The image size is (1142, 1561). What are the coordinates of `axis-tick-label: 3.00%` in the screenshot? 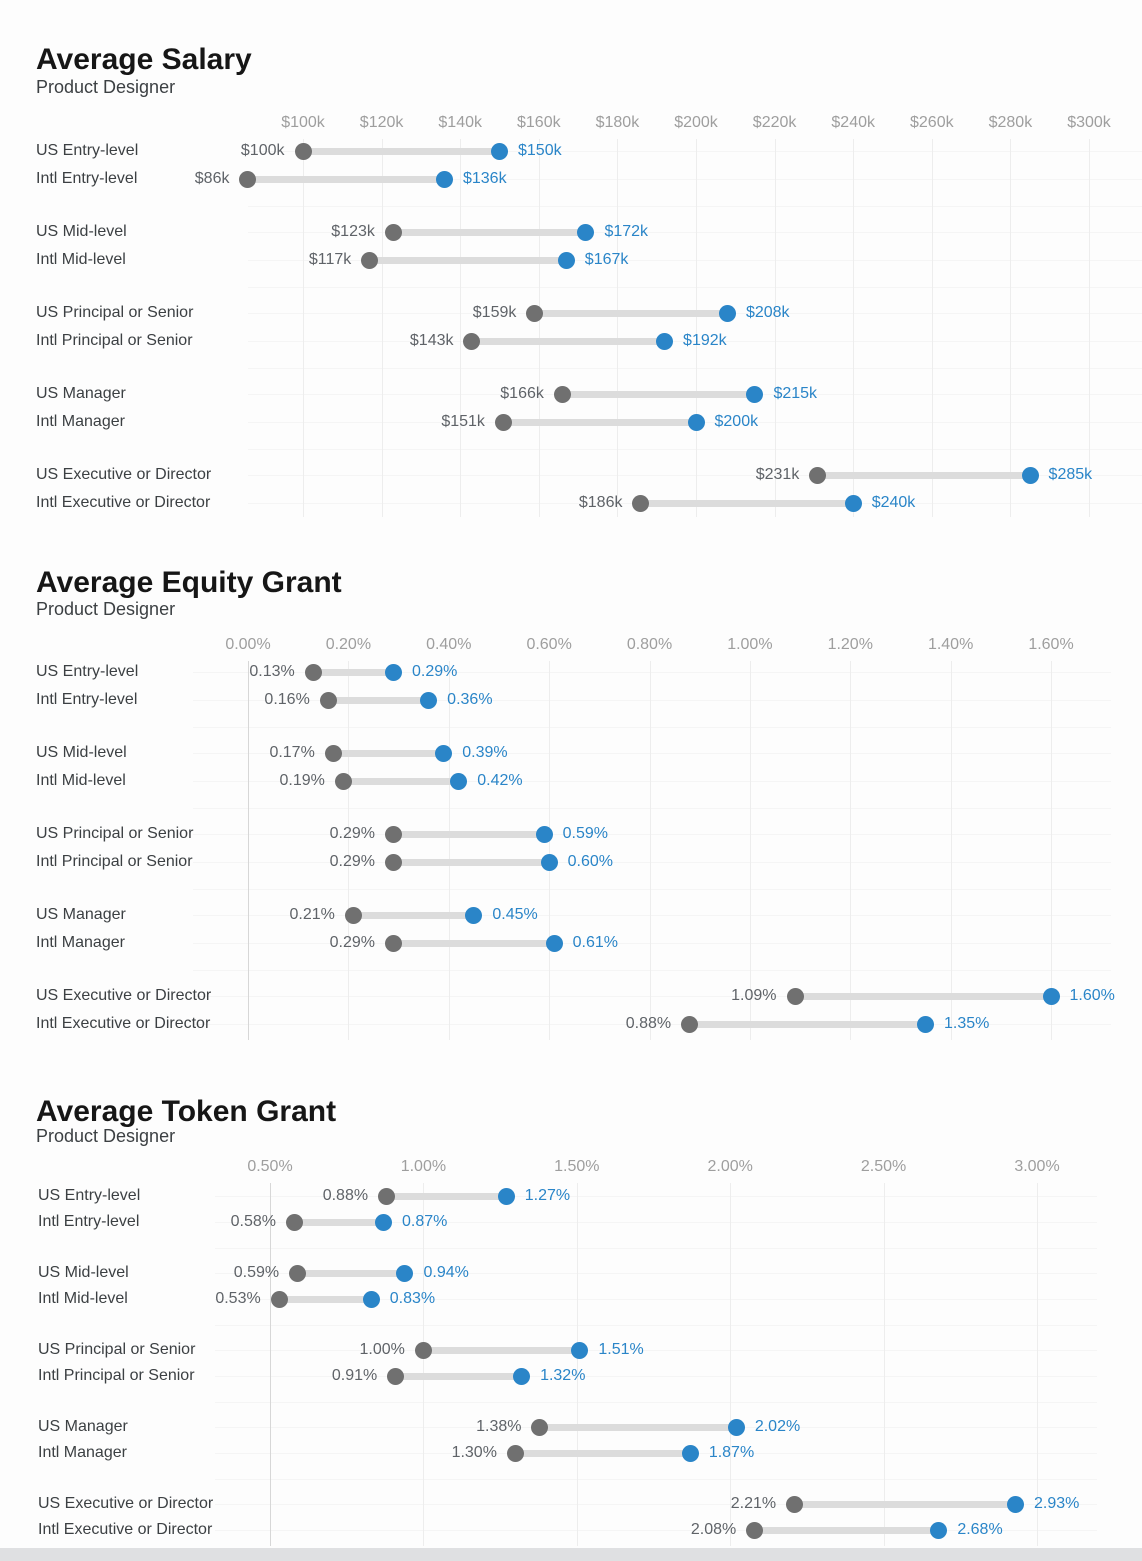 It's located at (1037, 1166).